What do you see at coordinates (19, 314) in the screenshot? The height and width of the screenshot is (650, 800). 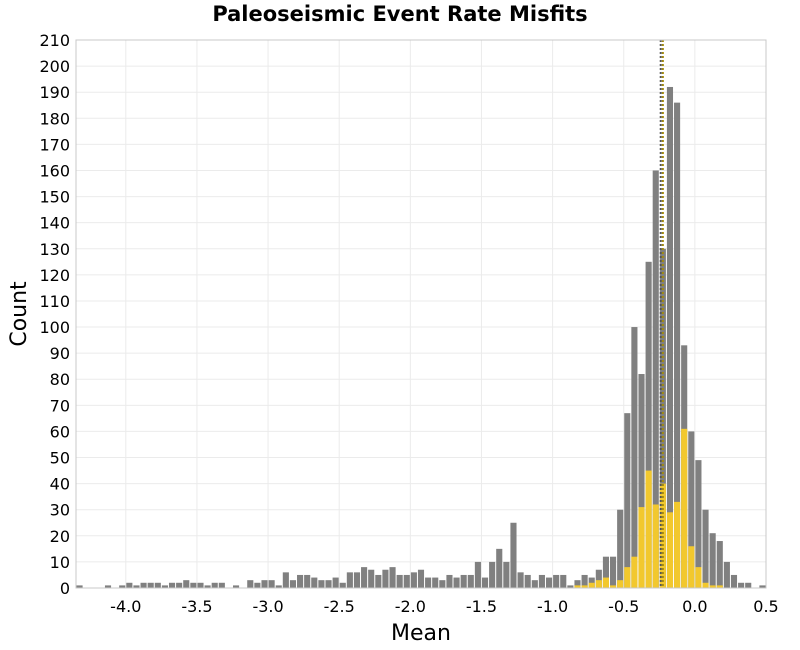 I see `y-axis-label: Count` at bounding box center [19, 314].